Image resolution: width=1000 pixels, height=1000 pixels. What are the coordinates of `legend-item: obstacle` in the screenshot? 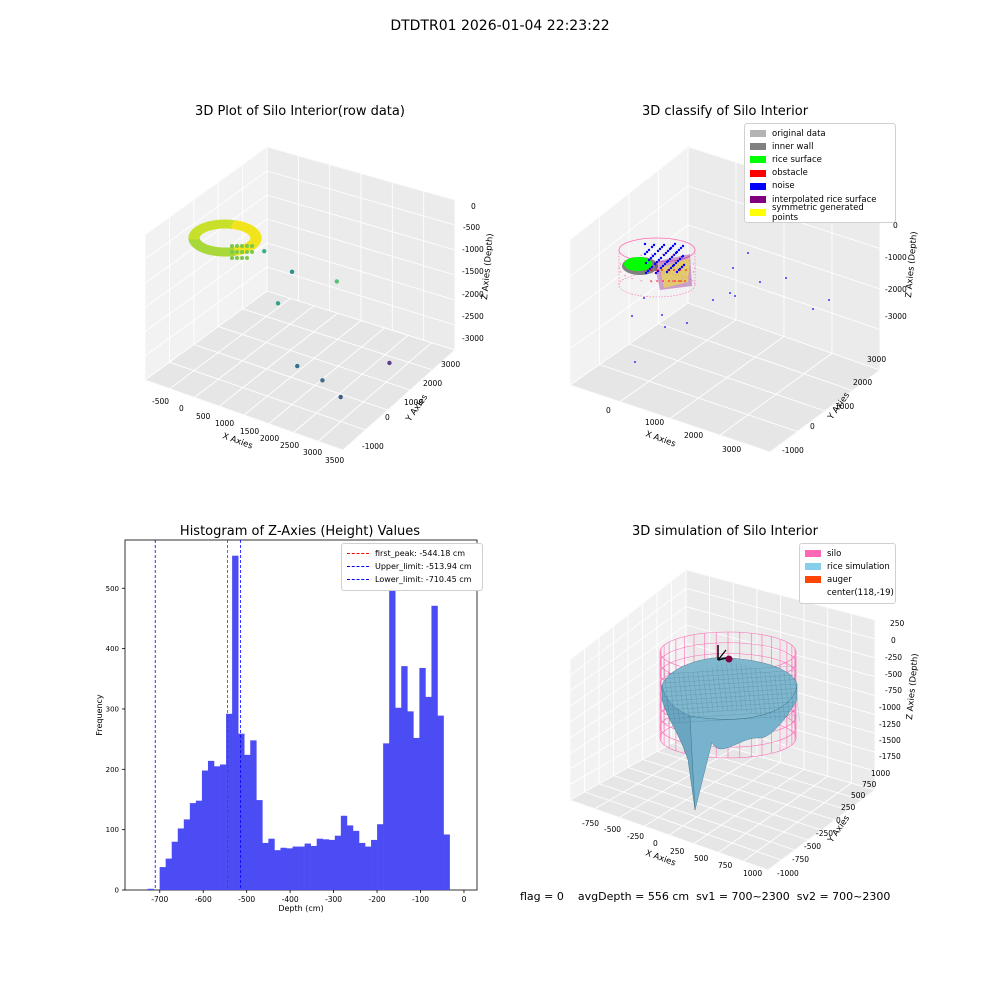 It's located at (820, 173).